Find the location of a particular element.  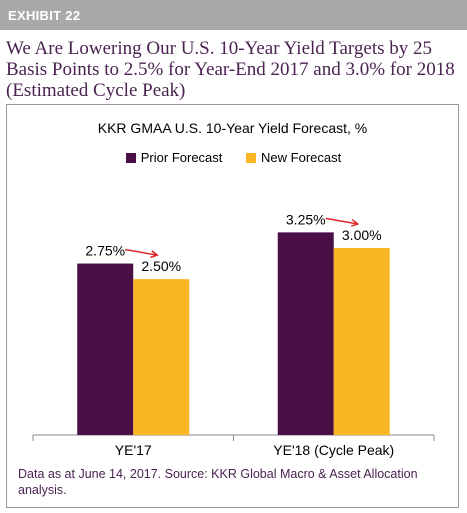

chart-title: KKR GMAA U.S. 10-Year Yield Forecast, % is located at coordinates (232, 128).